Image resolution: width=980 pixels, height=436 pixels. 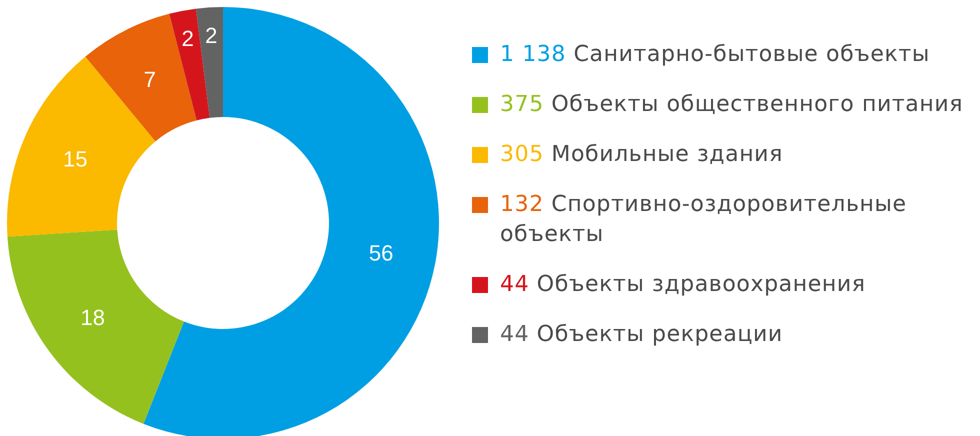 What do you see at coordinates (683, 285) in the screenshot?
I see `legend-label: 44 Объекты здравоохранения` at bounding box center [683, 285].